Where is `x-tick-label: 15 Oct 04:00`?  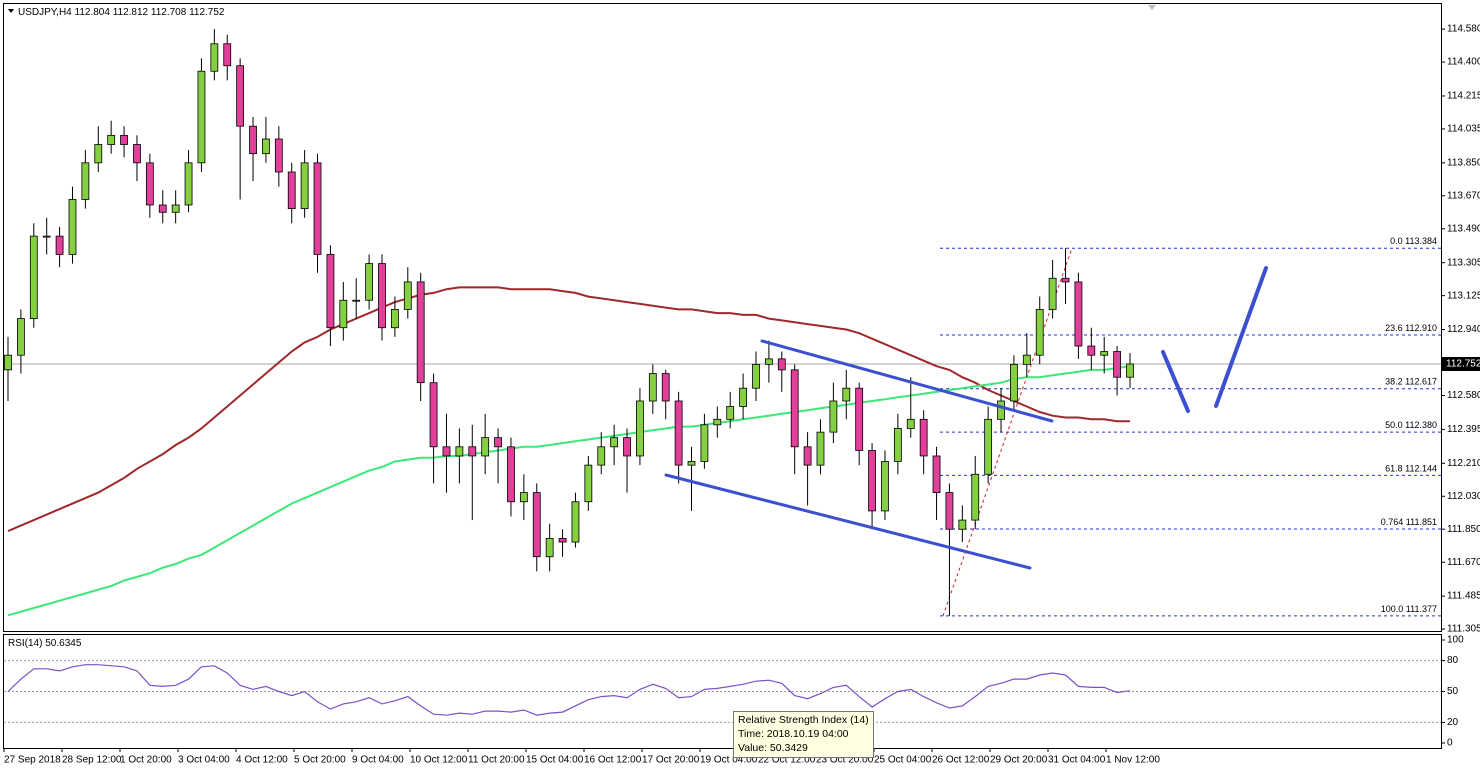 x-tick-label: 15 Oct 04:00 is located at coordinates (555, 760).